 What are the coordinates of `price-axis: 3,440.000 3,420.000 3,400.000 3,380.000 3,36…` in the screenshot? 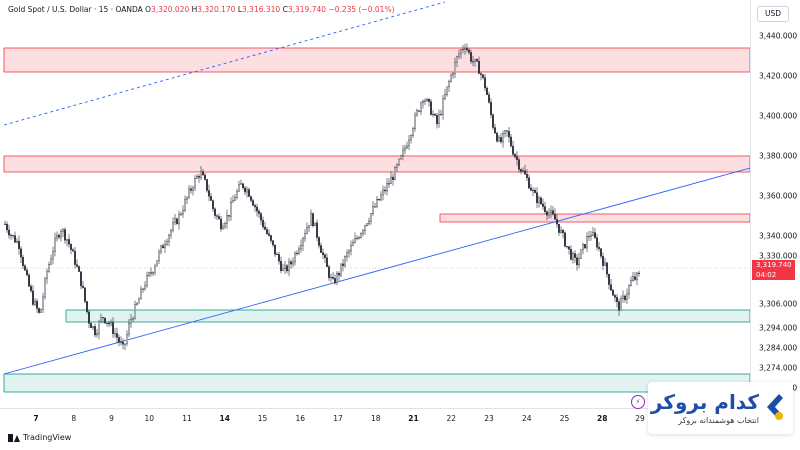 It's located at (775, 212).